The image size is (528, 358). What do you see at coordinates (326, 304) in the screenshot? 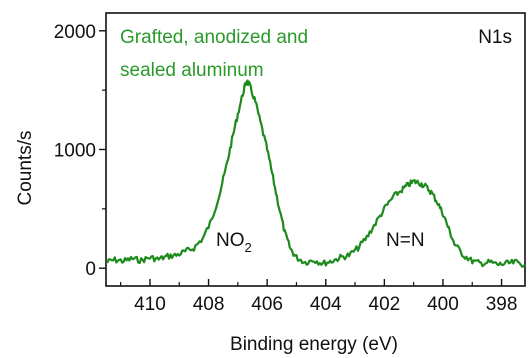
I see `x-tick-label: 404` at bounding box center [326, 304].